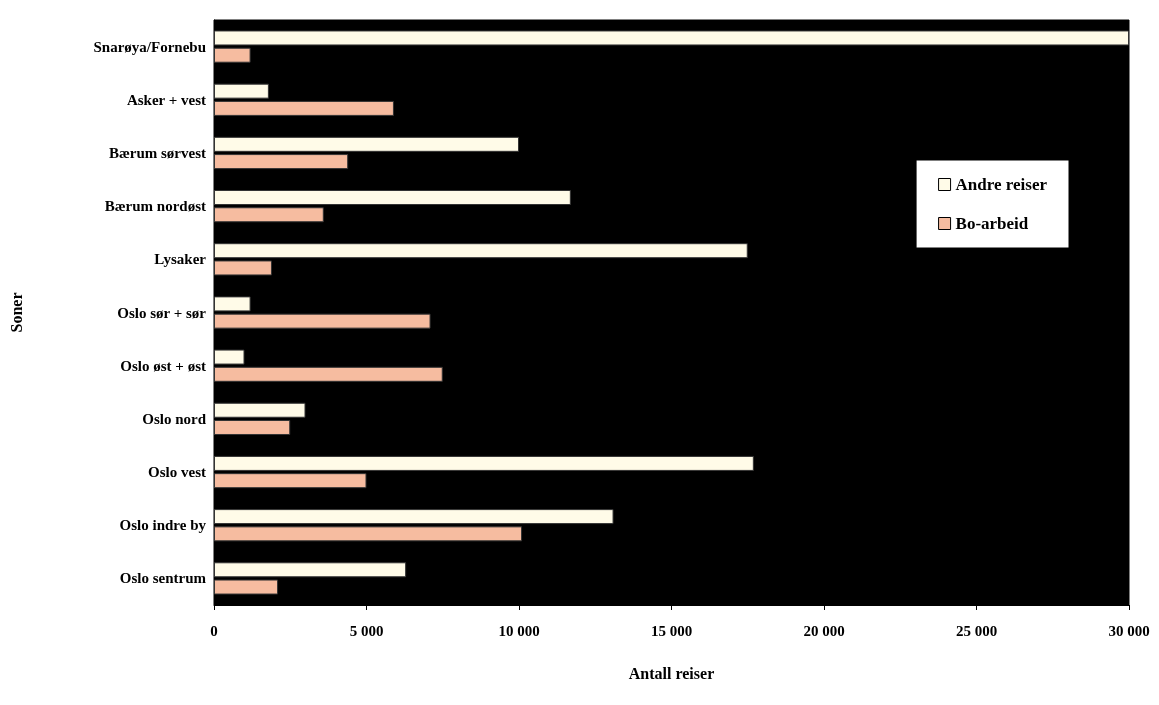  What do you see at coordinates (1129, 630) in the screenshot?
I see `x-tick-label: 30 000` at bounding box center [1129, 630].